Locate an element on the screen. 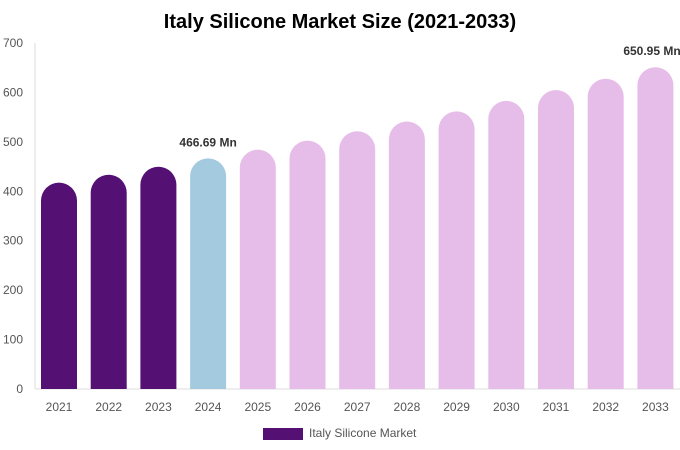 This screenshot has width=680, height=450. x-tick-label: 2030 is located at coordinates (506, 407).